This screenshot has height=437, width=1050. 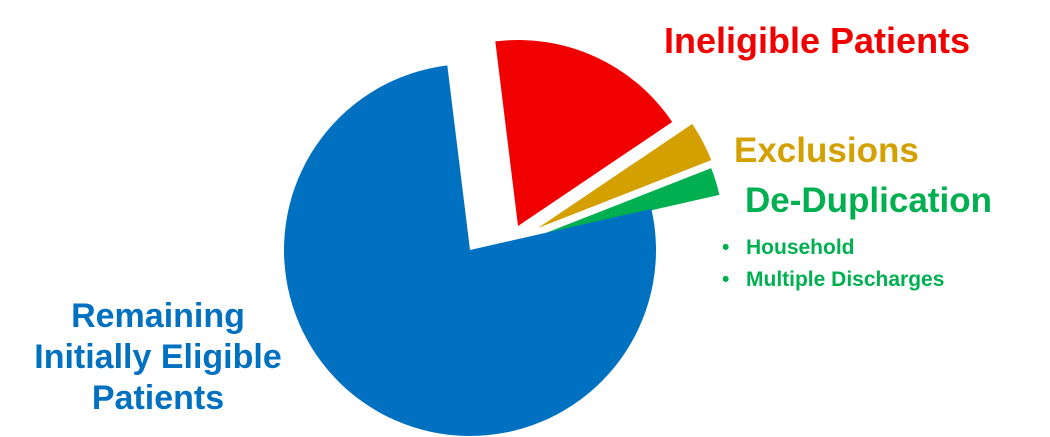 I want to click on label-remaining-line-2: Initially Eligible, so click(x=158, y=357).